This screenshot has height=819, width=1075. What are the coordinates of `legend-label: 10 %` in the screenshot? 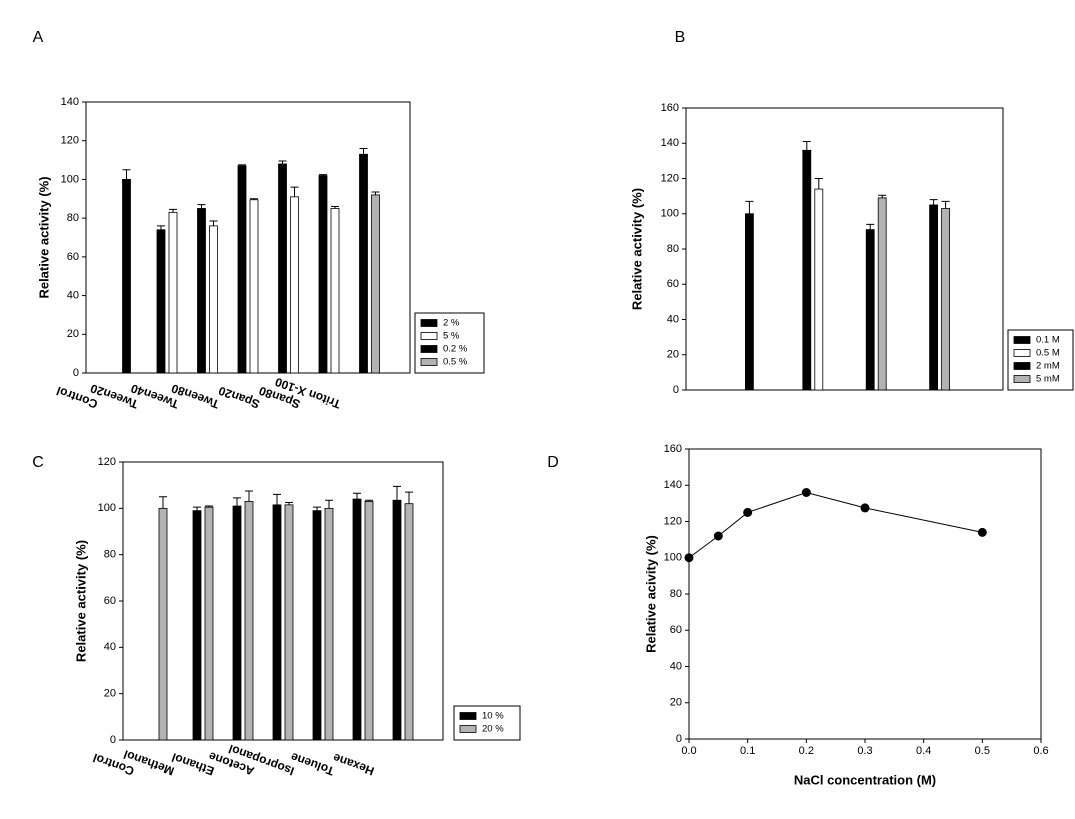 It's located at (493, 716).